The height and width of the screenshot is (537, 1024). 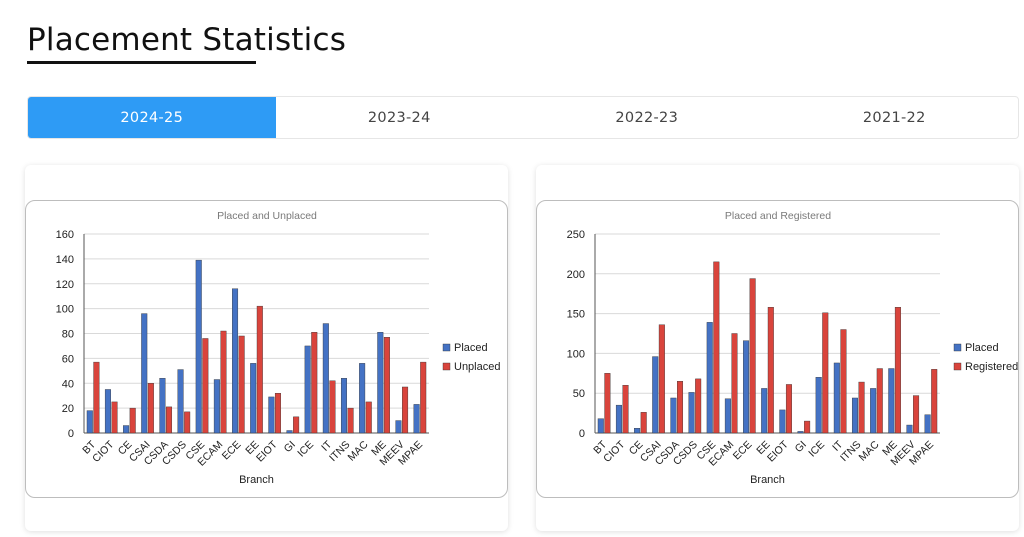 I want to click on bar-unplaced-ce, so click(x=132, y=420).